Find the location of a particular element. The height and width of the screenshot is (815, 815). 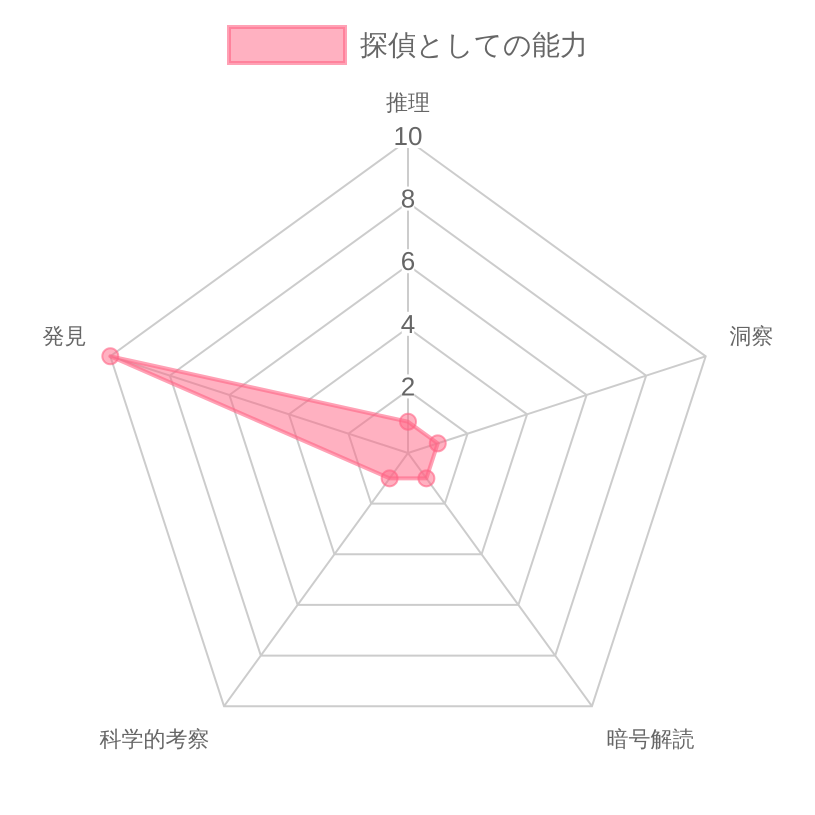

tick-label: 10 is located at coordinates (408, 136).